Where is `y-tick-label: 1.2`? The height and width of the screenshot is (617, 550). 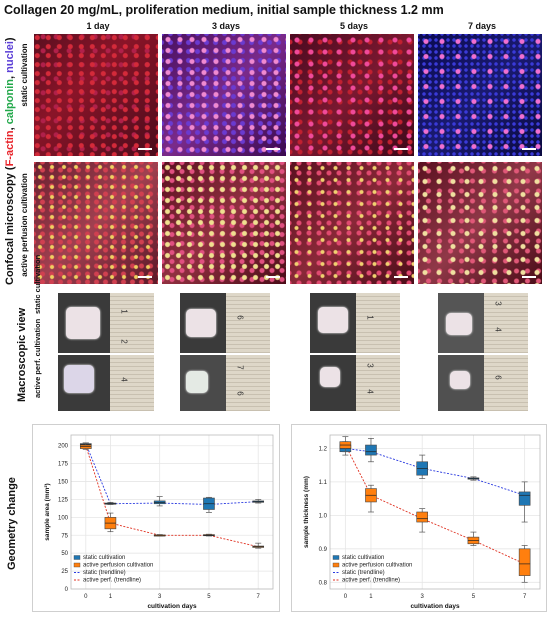
y-tick-label: 1.2 is located at coordinates (323, 449).